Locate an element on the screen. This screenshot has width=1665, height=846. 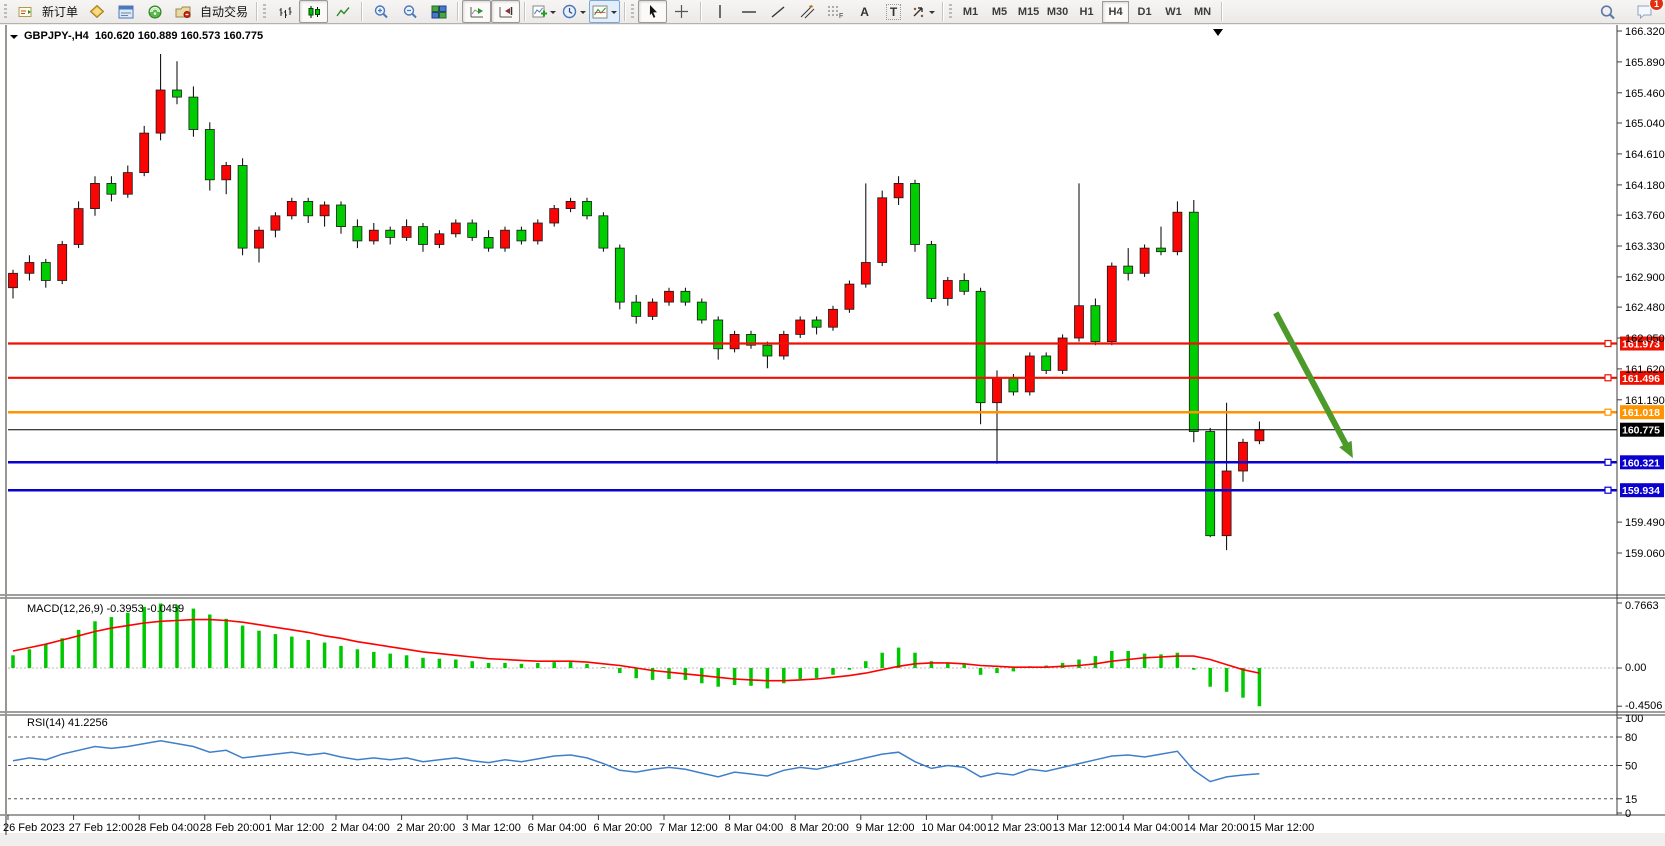
macd-signal-line is located at coordinates (636, 650).